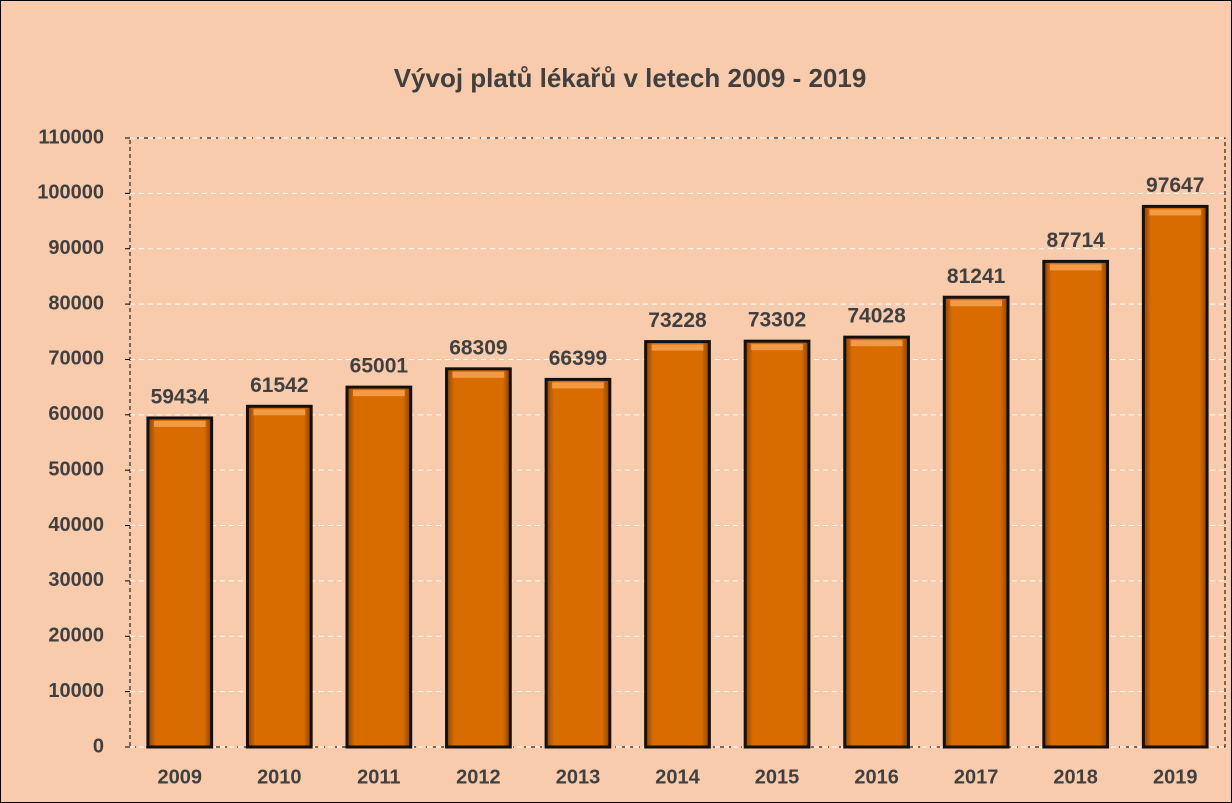 The height and width of the screenshot is (803, 1232). Describe the element at coordinates (70, 193) in the screenshot. I see `y-tick-label: 100000` at that location.